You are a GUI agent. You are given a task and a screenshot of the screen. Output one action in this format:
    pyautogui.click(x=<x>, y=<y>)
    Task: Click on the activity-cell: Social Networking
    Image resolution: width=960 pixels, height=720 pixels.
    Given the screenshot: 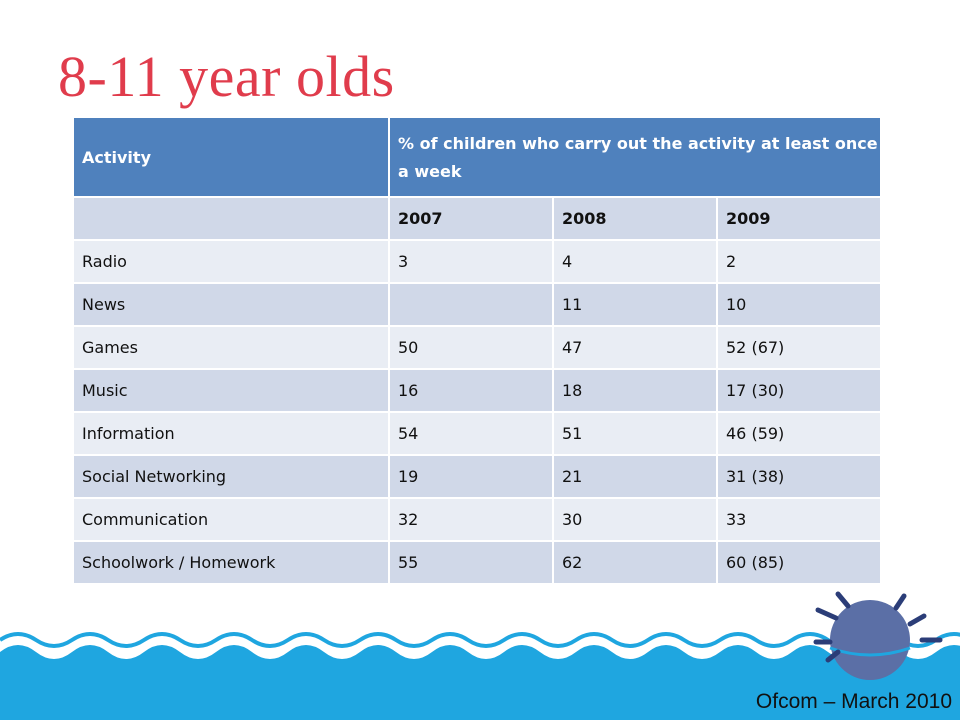 What is the action you would take?
    pyautogui.click(x=231, y=476)
    